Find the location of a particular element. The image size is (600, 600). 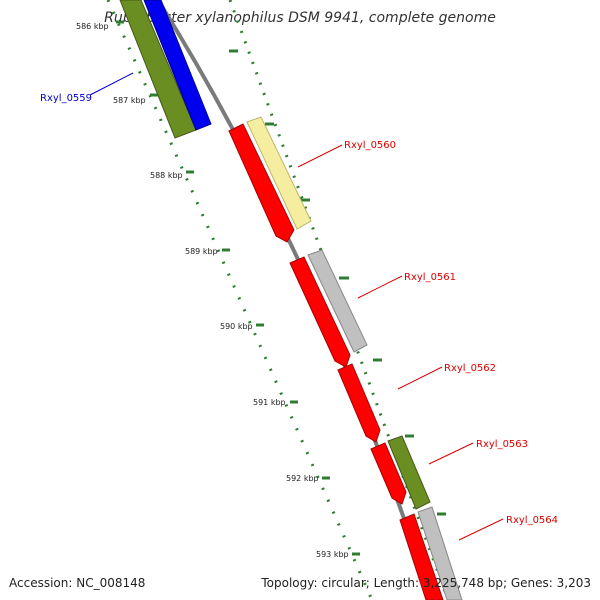

tick-label: 586 kbp is located at coordinates (92, 26).